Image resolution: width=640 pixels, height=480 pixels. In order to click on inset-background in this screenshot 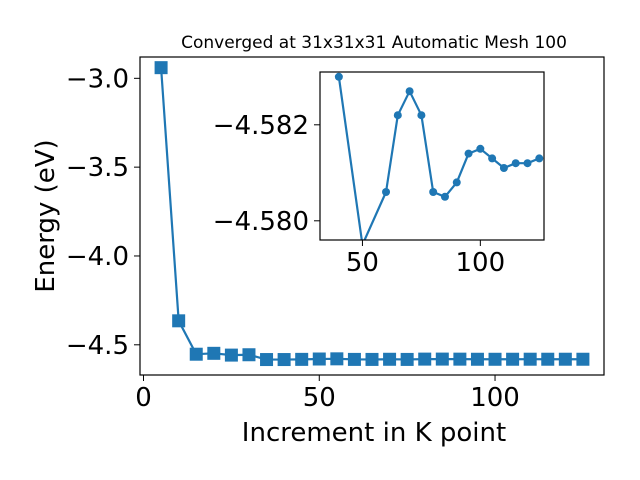, I will do `click(432, 156)`.